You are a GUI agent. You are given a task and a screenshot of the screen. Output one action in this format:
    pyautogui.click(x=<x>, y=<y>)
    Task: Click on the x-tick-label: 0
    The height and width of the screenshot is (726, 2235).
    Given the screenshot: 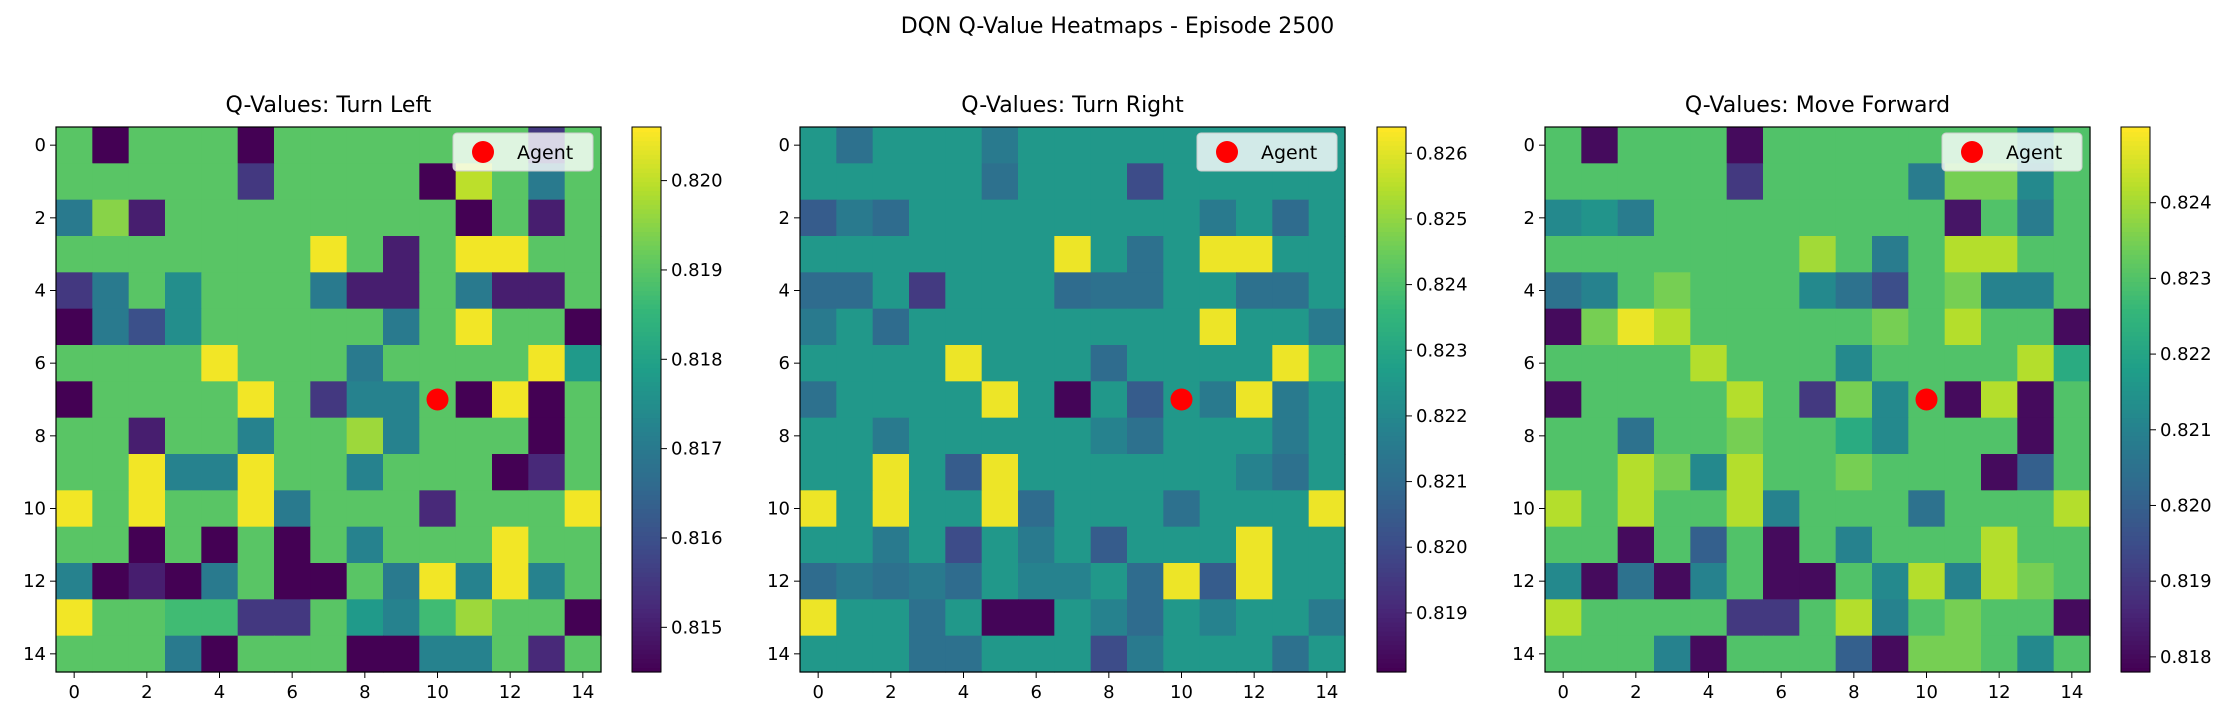 What is the action you would take?
    pyautogui.click(x=1562, y=692)
    